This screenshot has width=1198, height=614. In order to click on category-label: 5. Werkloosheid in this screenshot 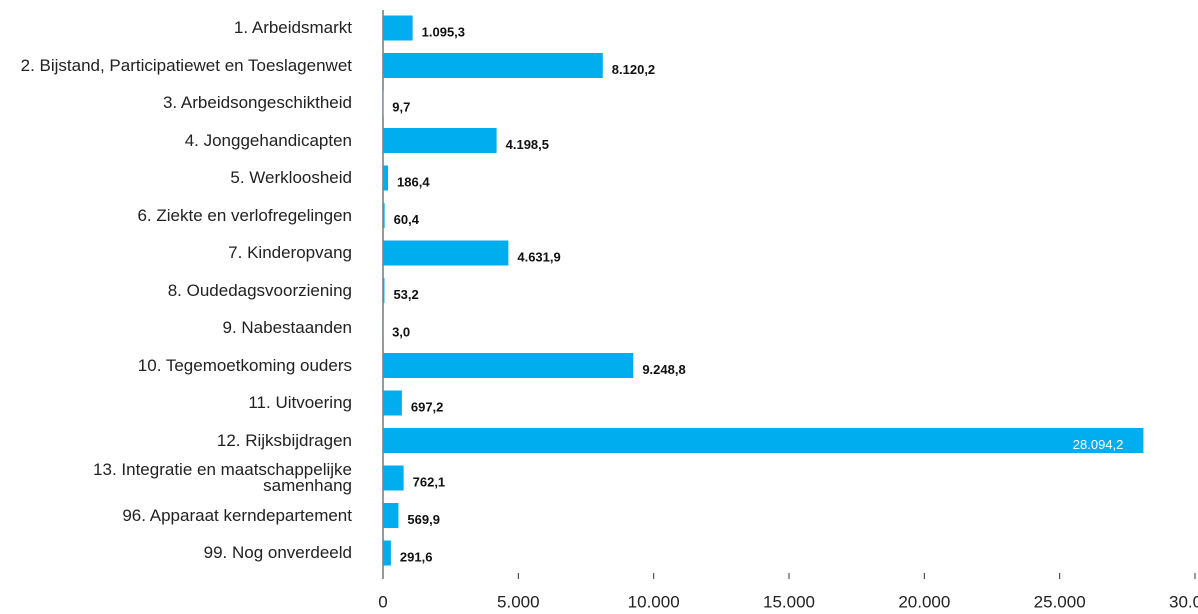, I will do `click(291, 177)`.